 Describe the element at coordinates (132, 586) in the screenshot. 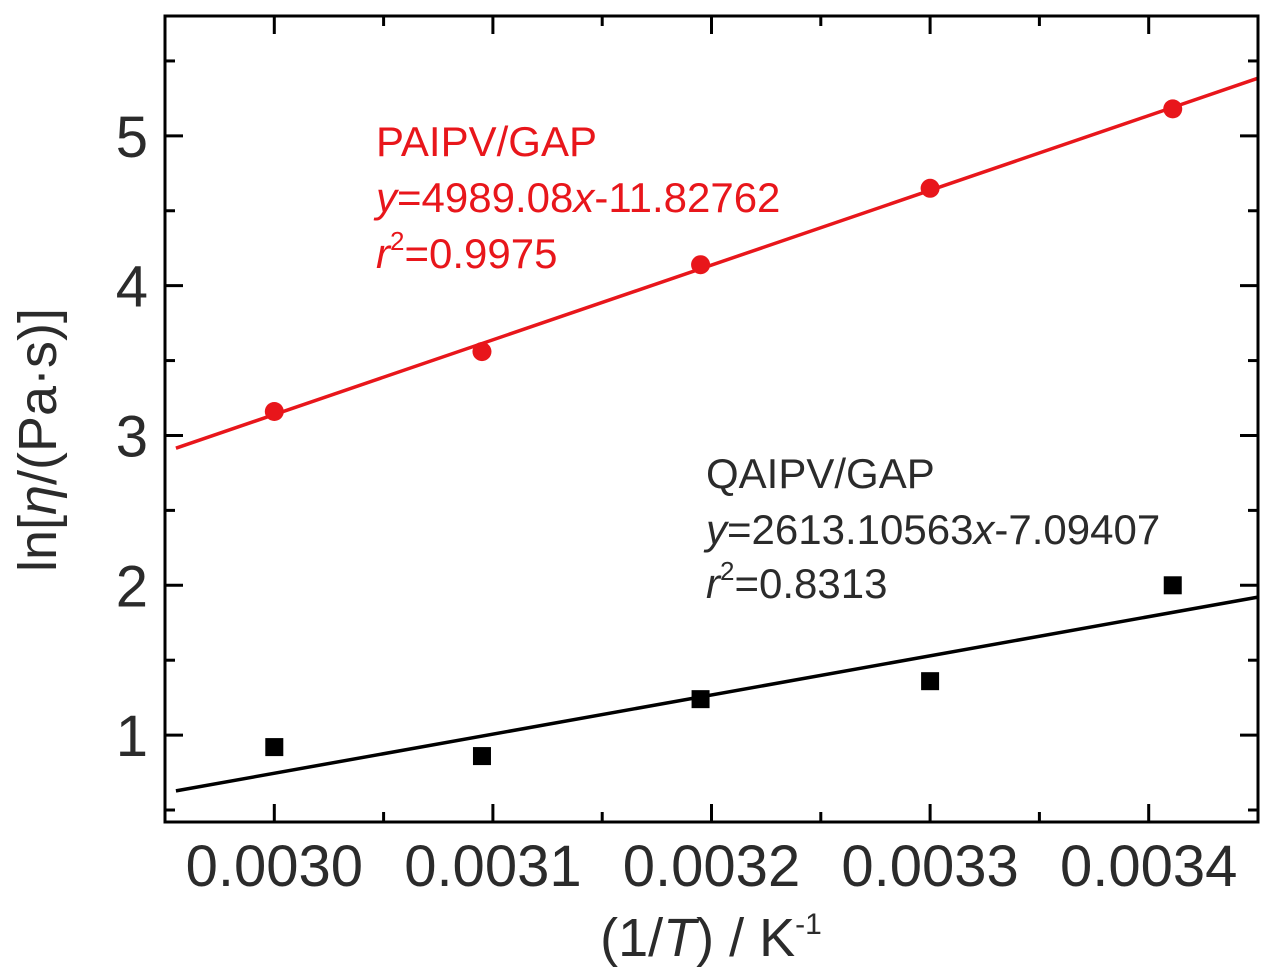

I see `y-tick-label: 2` at that location.